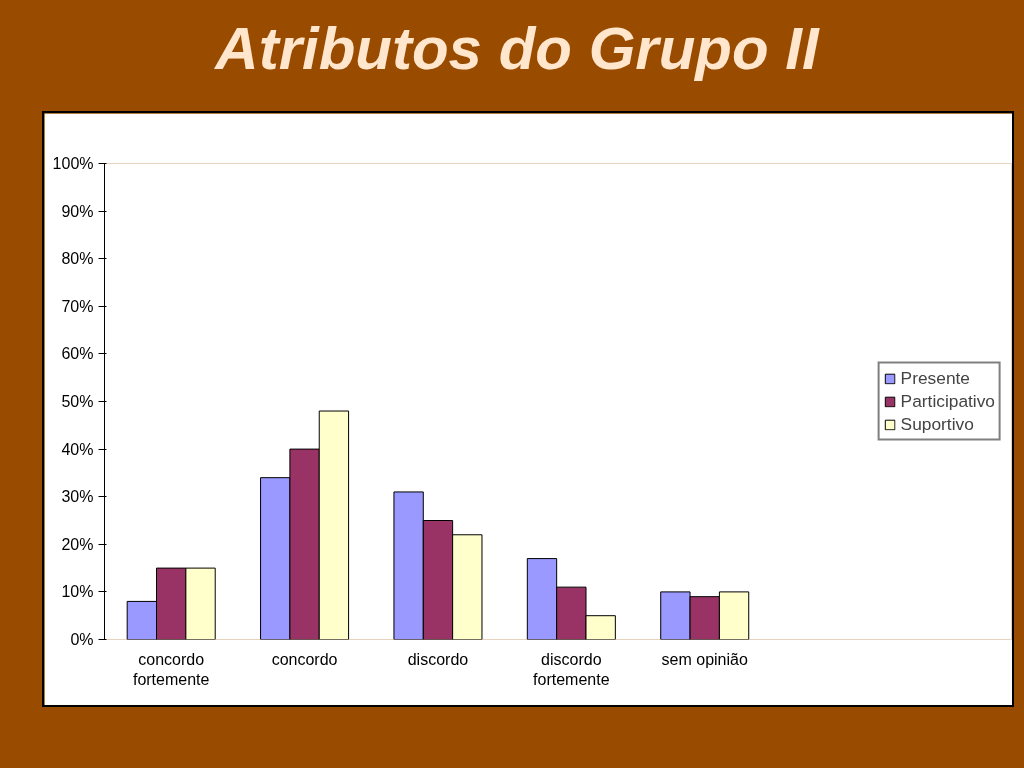  What do you see at coordinates (82, 639) in the screenshot?
I see `y-tick-label: 0%` at bounding box center [82, 639].